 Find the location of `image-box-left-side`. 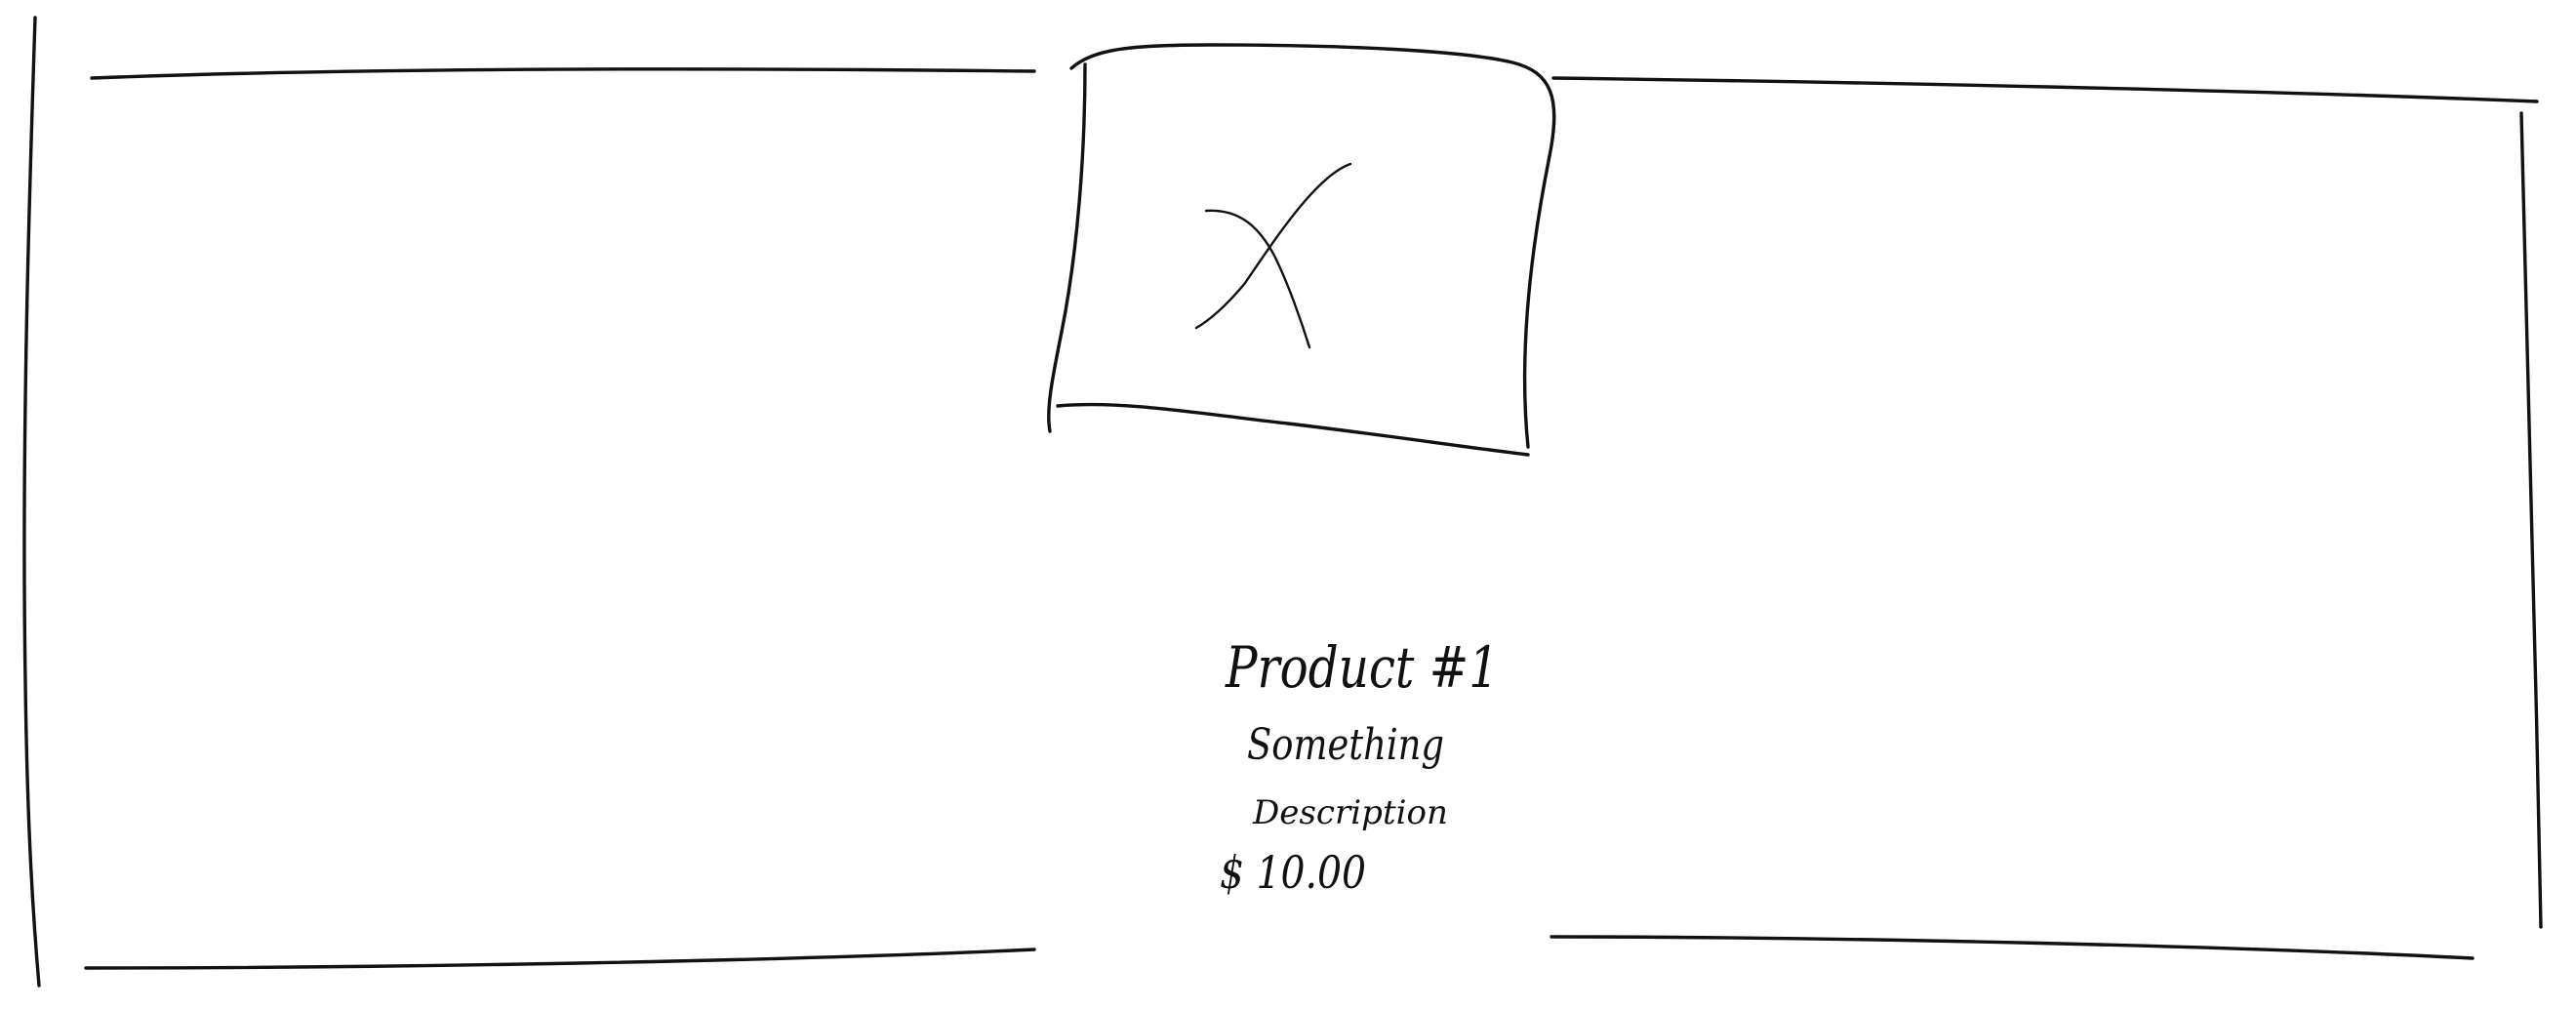

image-box-left-side is located at coordinates (1067, 247).